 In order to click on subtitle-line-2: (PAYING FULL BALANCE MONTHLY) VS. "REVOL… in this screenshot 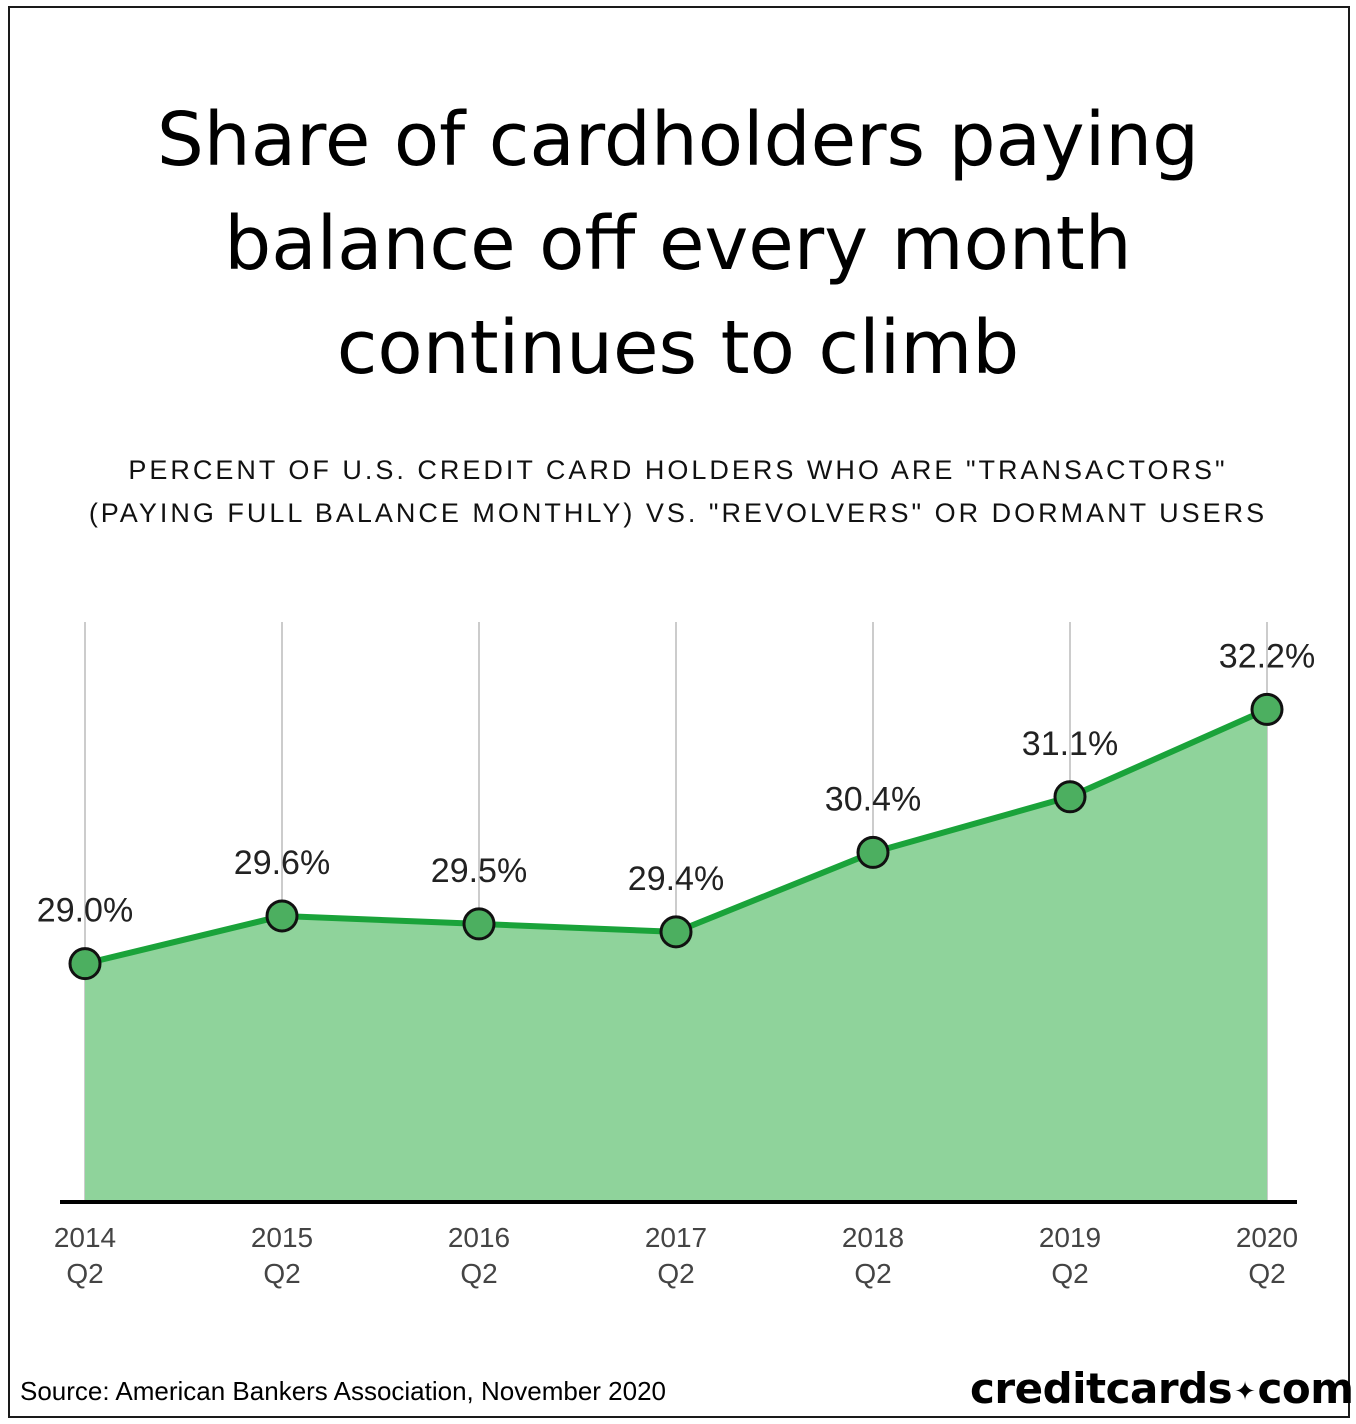, I will do `click(678, 513)`.